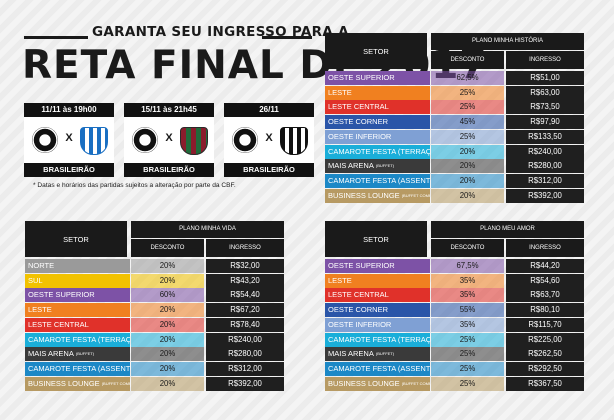 This screenshot has height=420, width=614. What do you see at coordinates (269, 110) in the screenshot?
I see `match-date: 26/11` at bounding box center [269, 110].